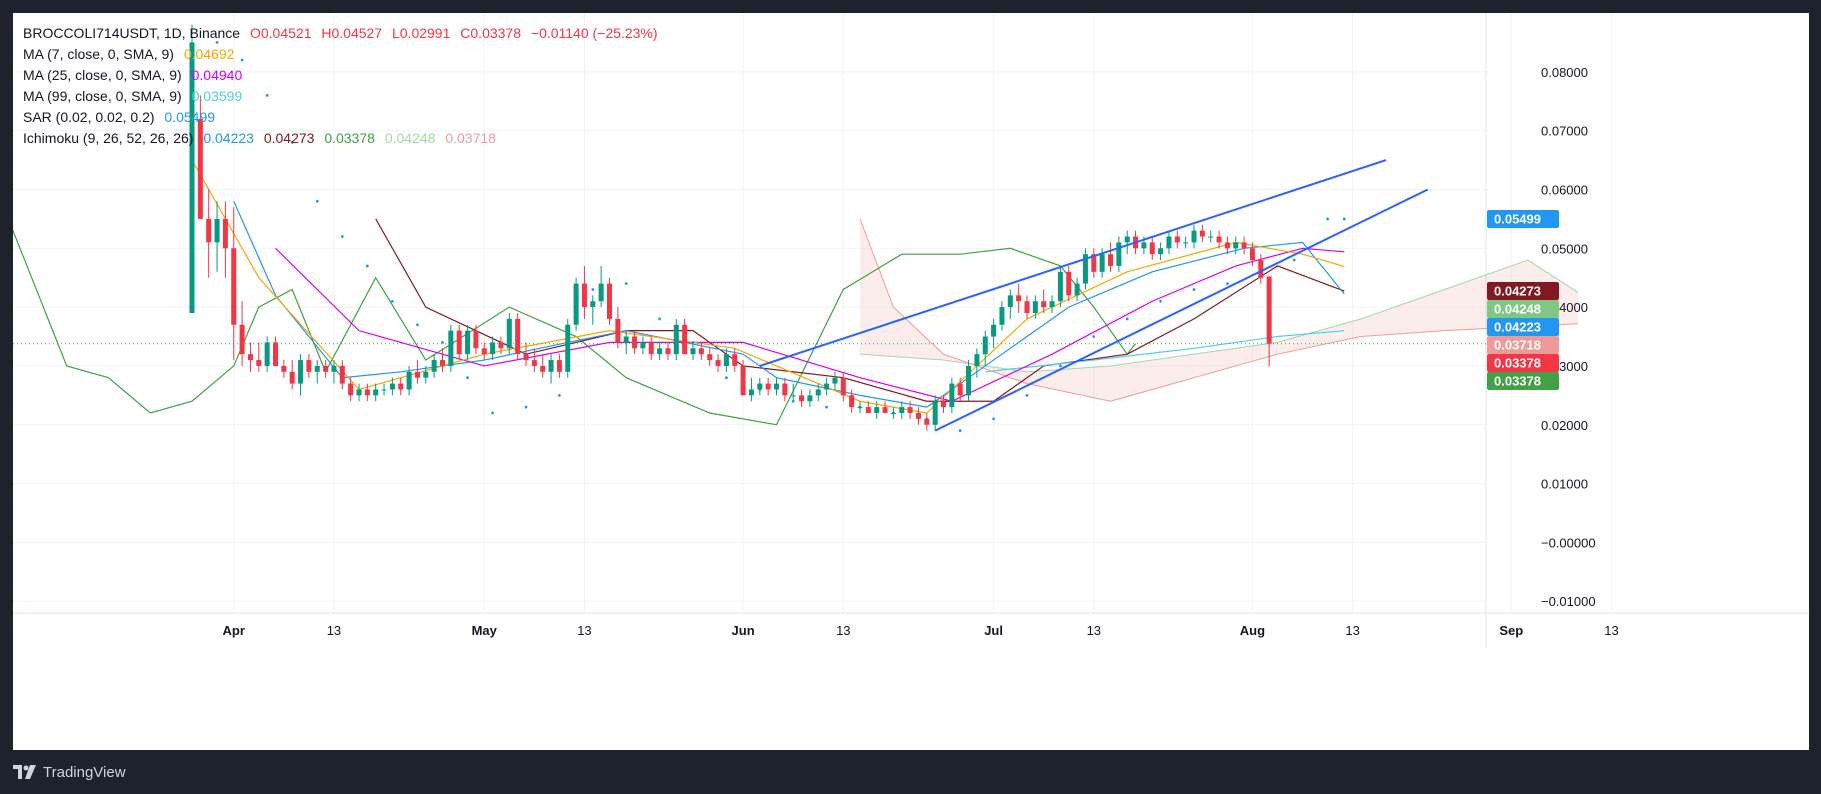  What do you see at coordinates (343, 75) in the screenshot?
I see `indicator-row-ma25: MA (25, close, 0, SMA, 9) 0.04940` at bounding box center [343, 75].